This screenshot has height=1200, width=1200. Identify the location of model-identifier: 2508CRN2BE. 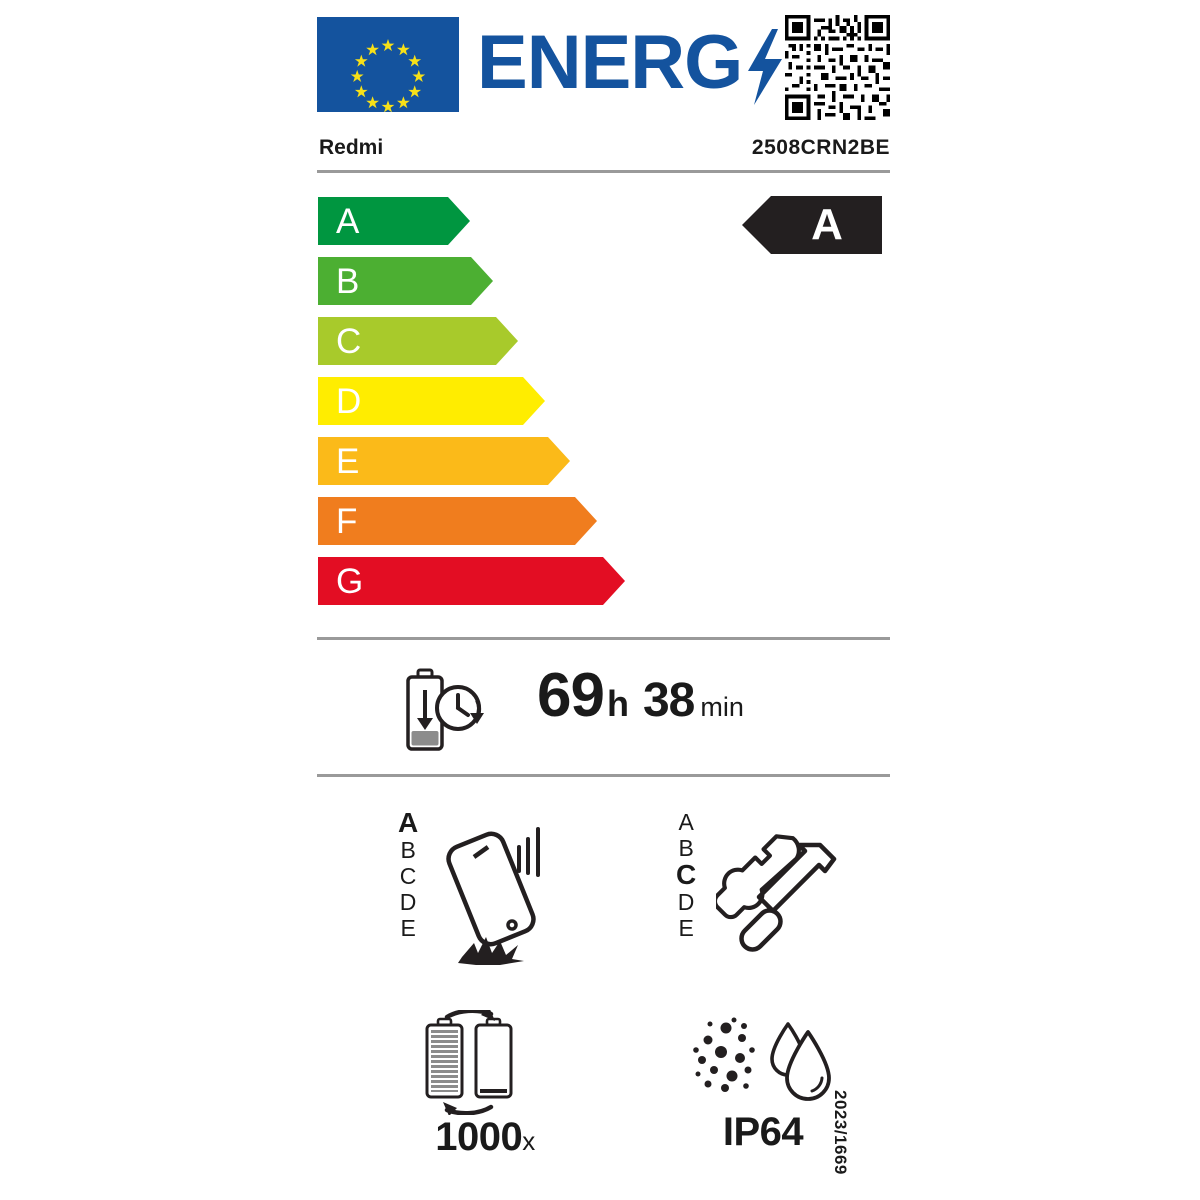
(820, 147).